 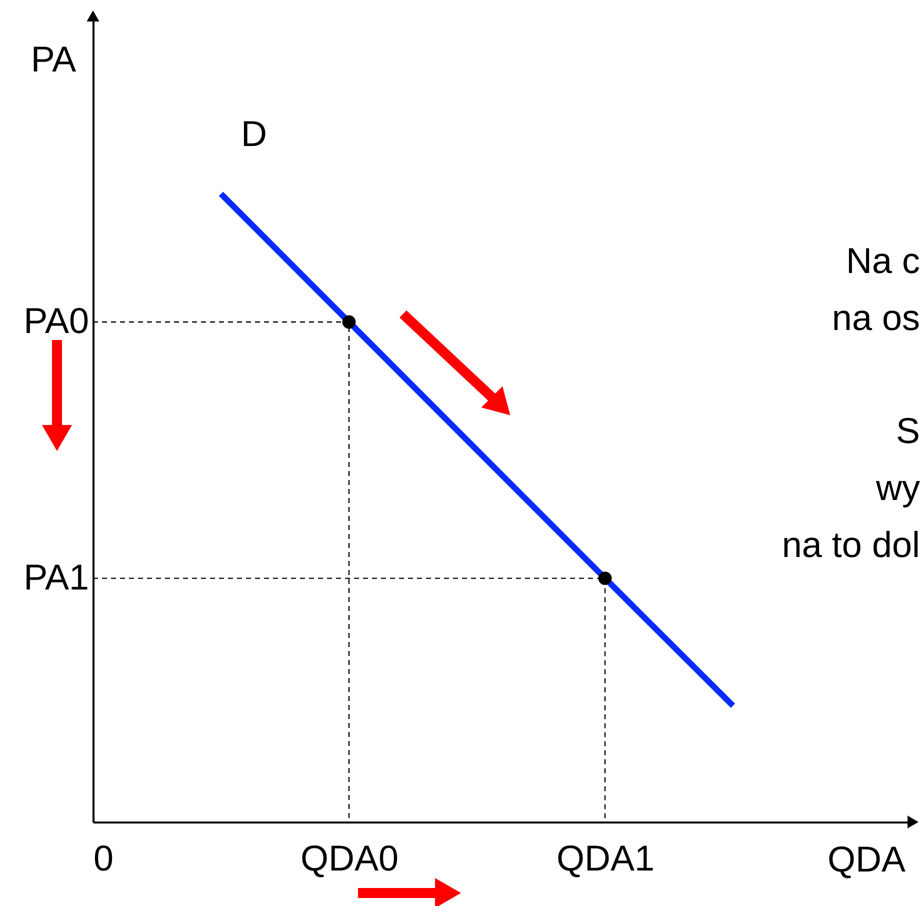 I want to click on text: S, so click(x=908, y=430).